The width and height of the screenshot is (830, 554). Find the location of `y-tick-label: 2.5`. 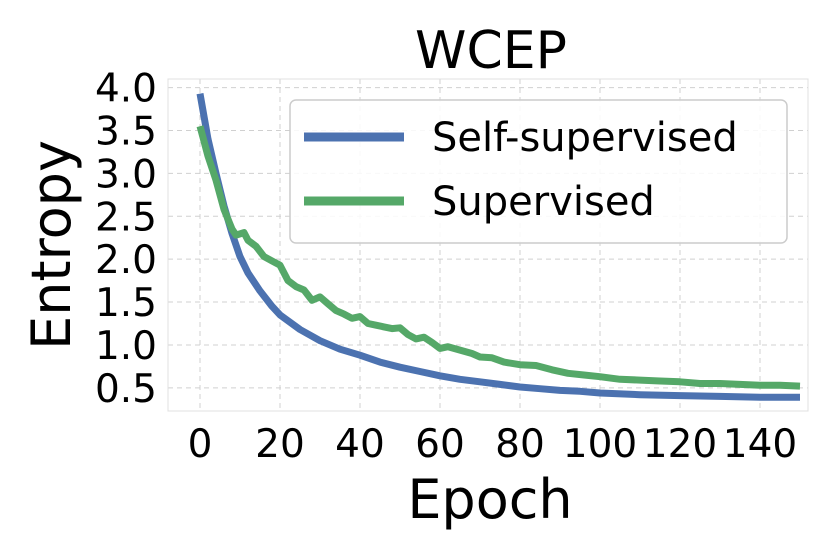

y-tick-label: 2.5 is located at coordinates (126, 217).